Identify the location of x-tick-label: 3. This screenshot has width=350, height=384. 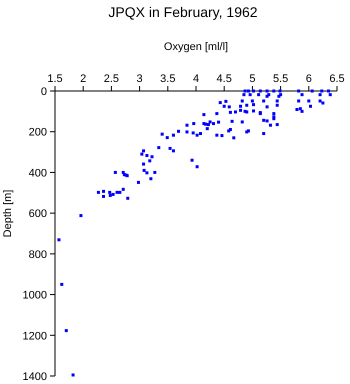
(139, 79).